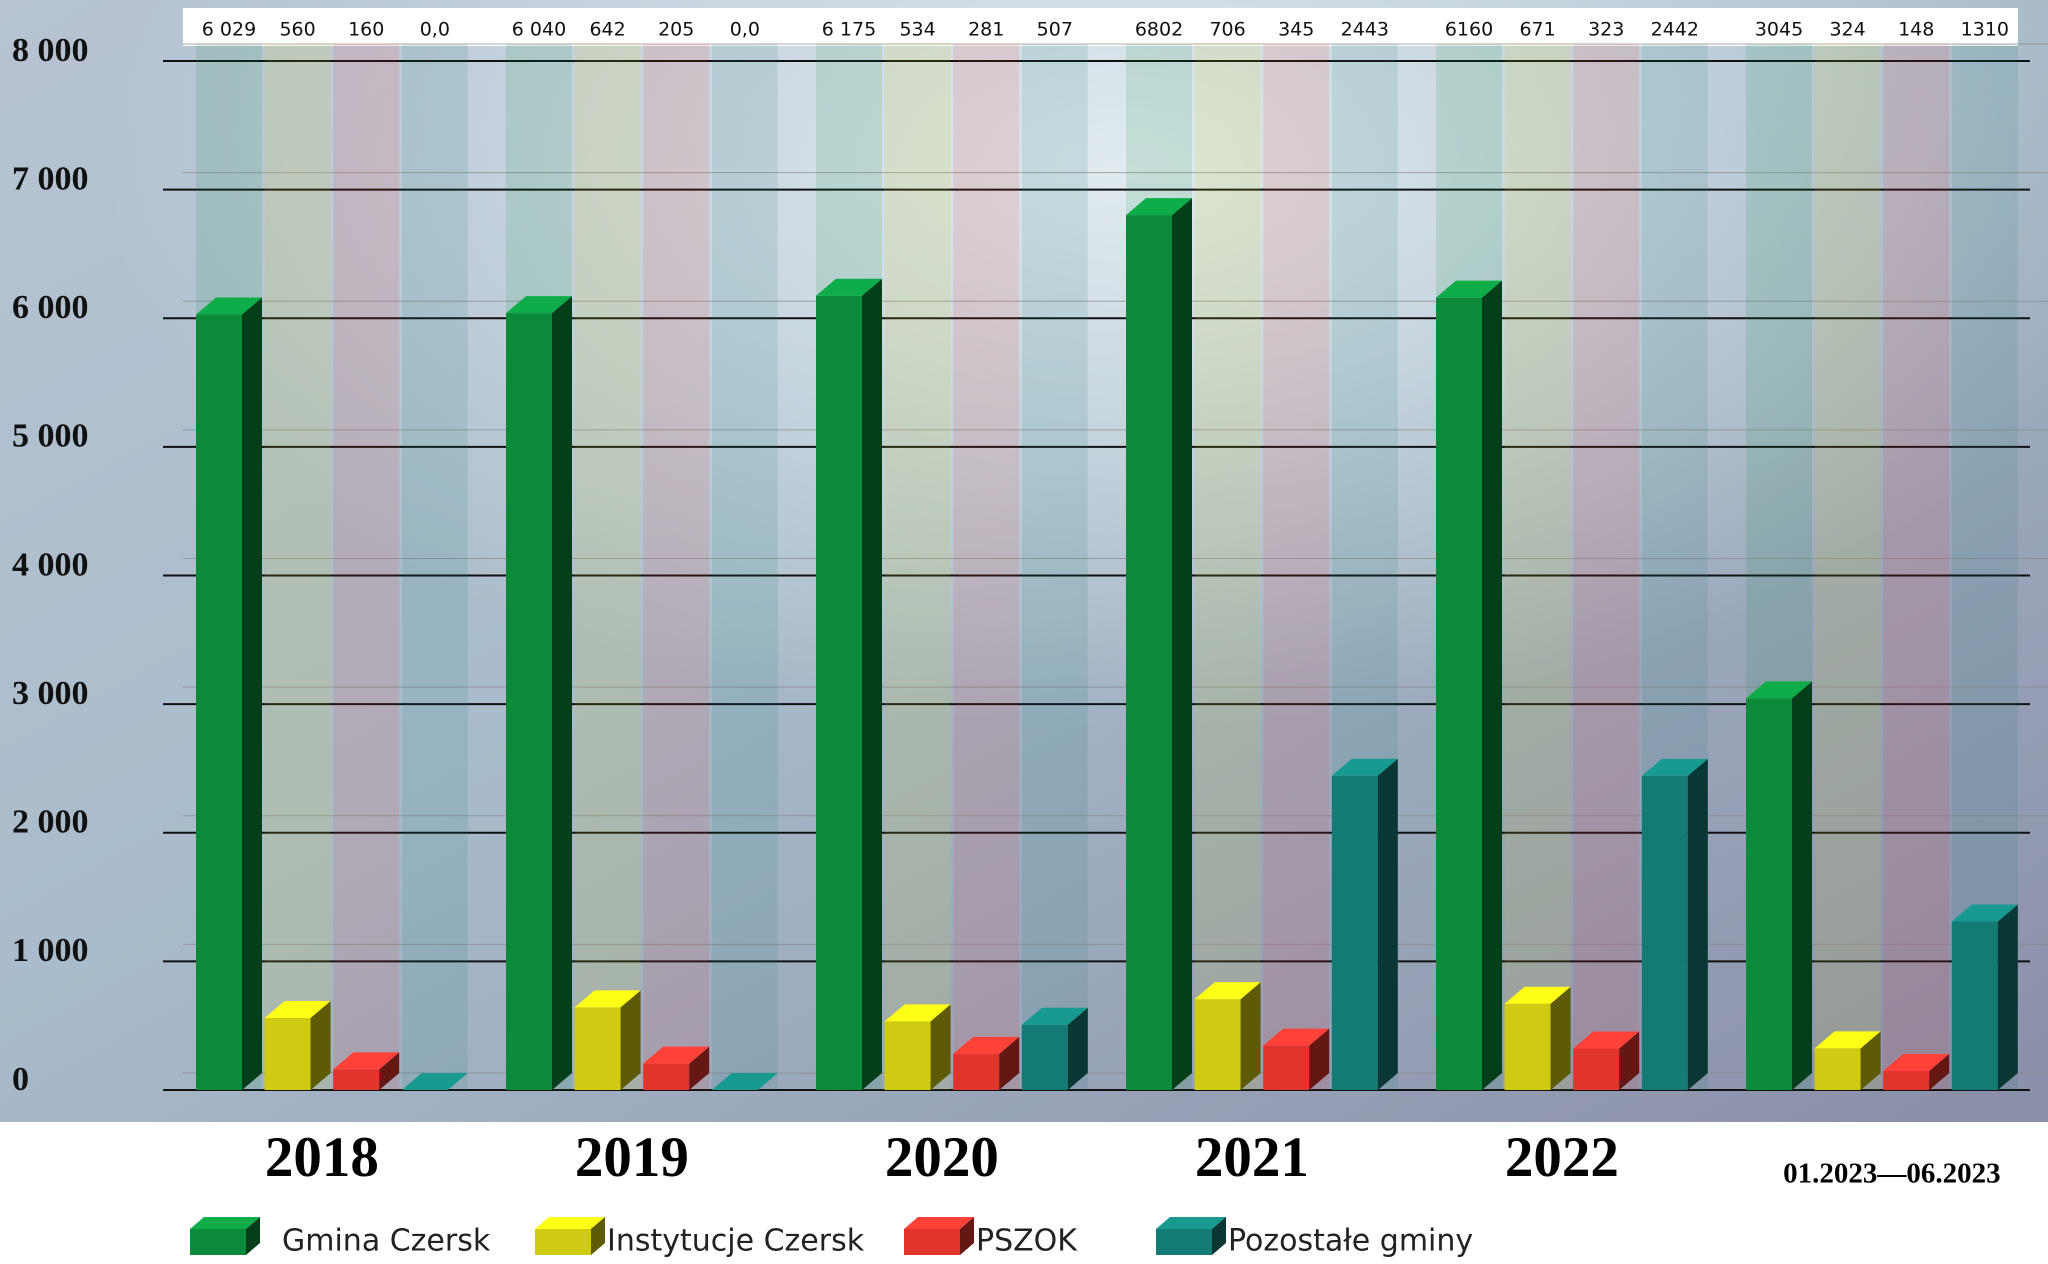  Describe the element at coordinates (1296, 30) in the screenshot. I see `value-label: 345` at that location.